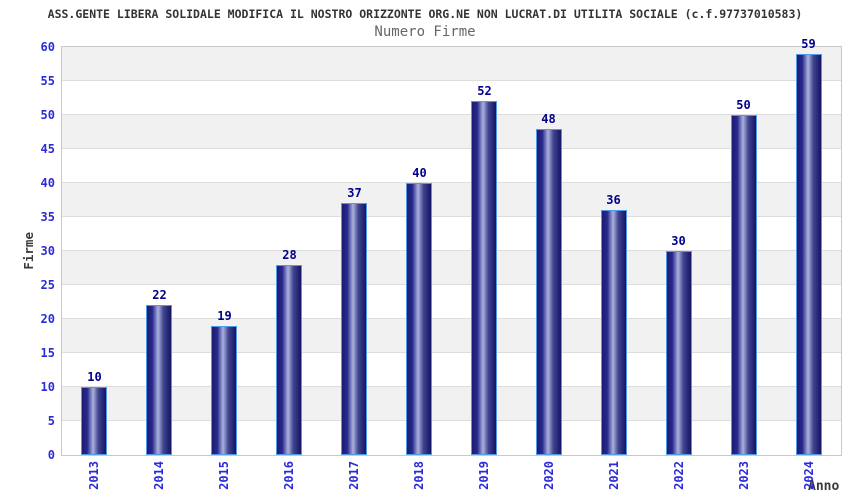  I want to click on bar-2024, so click(809, 254).